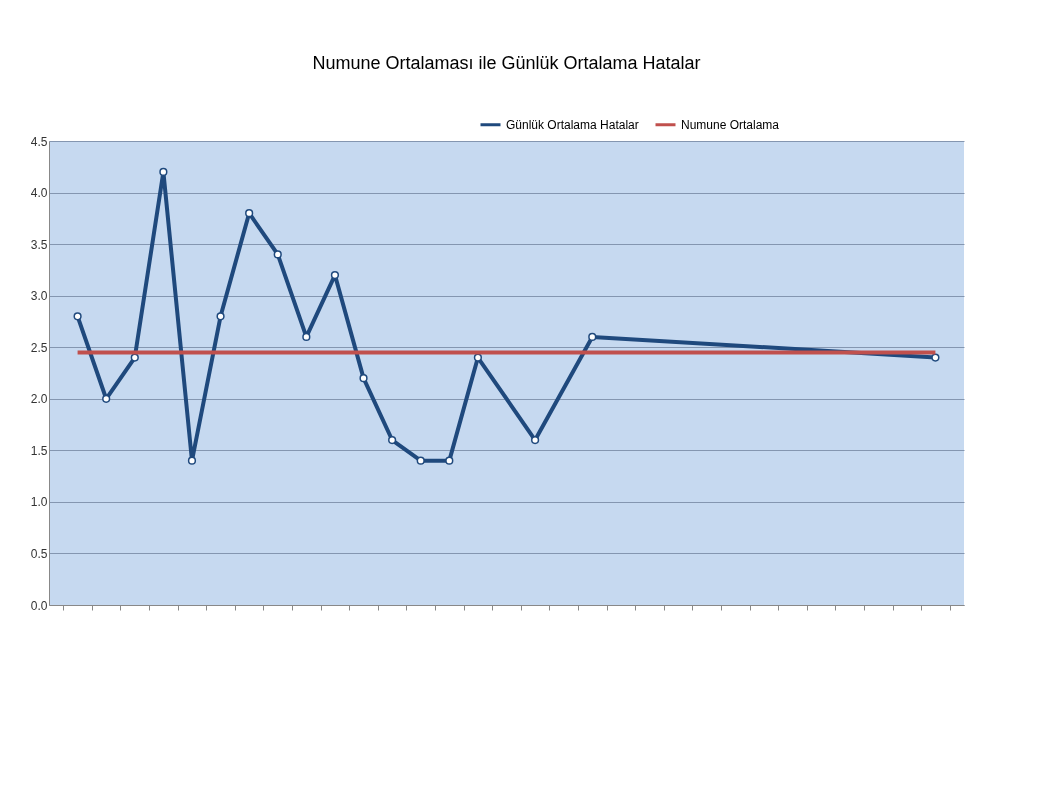 This screenshot has width=1038, height=800. What do you see at coordinates (39, 605) in the screenshot?
I see `y-tick-label: 0.0` at bounding box center [39, 605].